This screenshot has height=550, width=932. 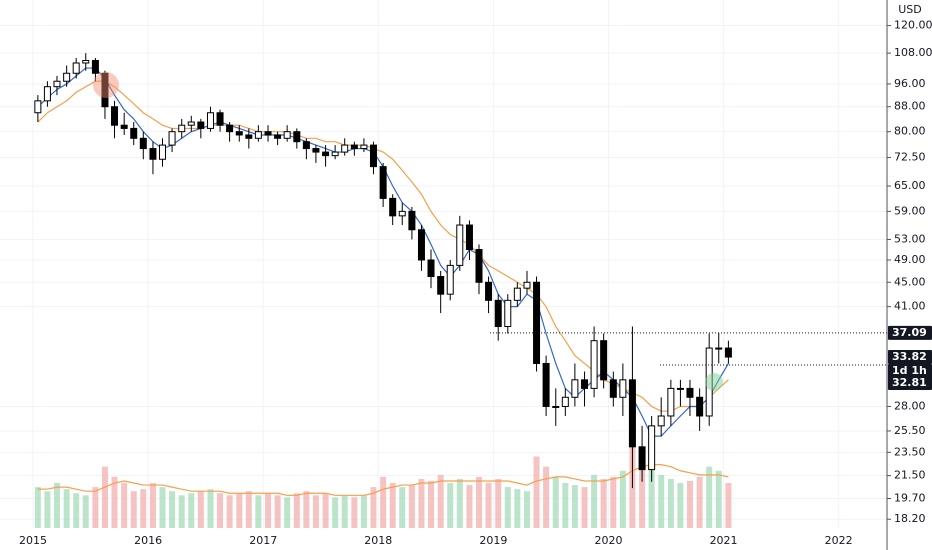 I want to click on y-tick-label: 45.00, so click(x=910, y=281).